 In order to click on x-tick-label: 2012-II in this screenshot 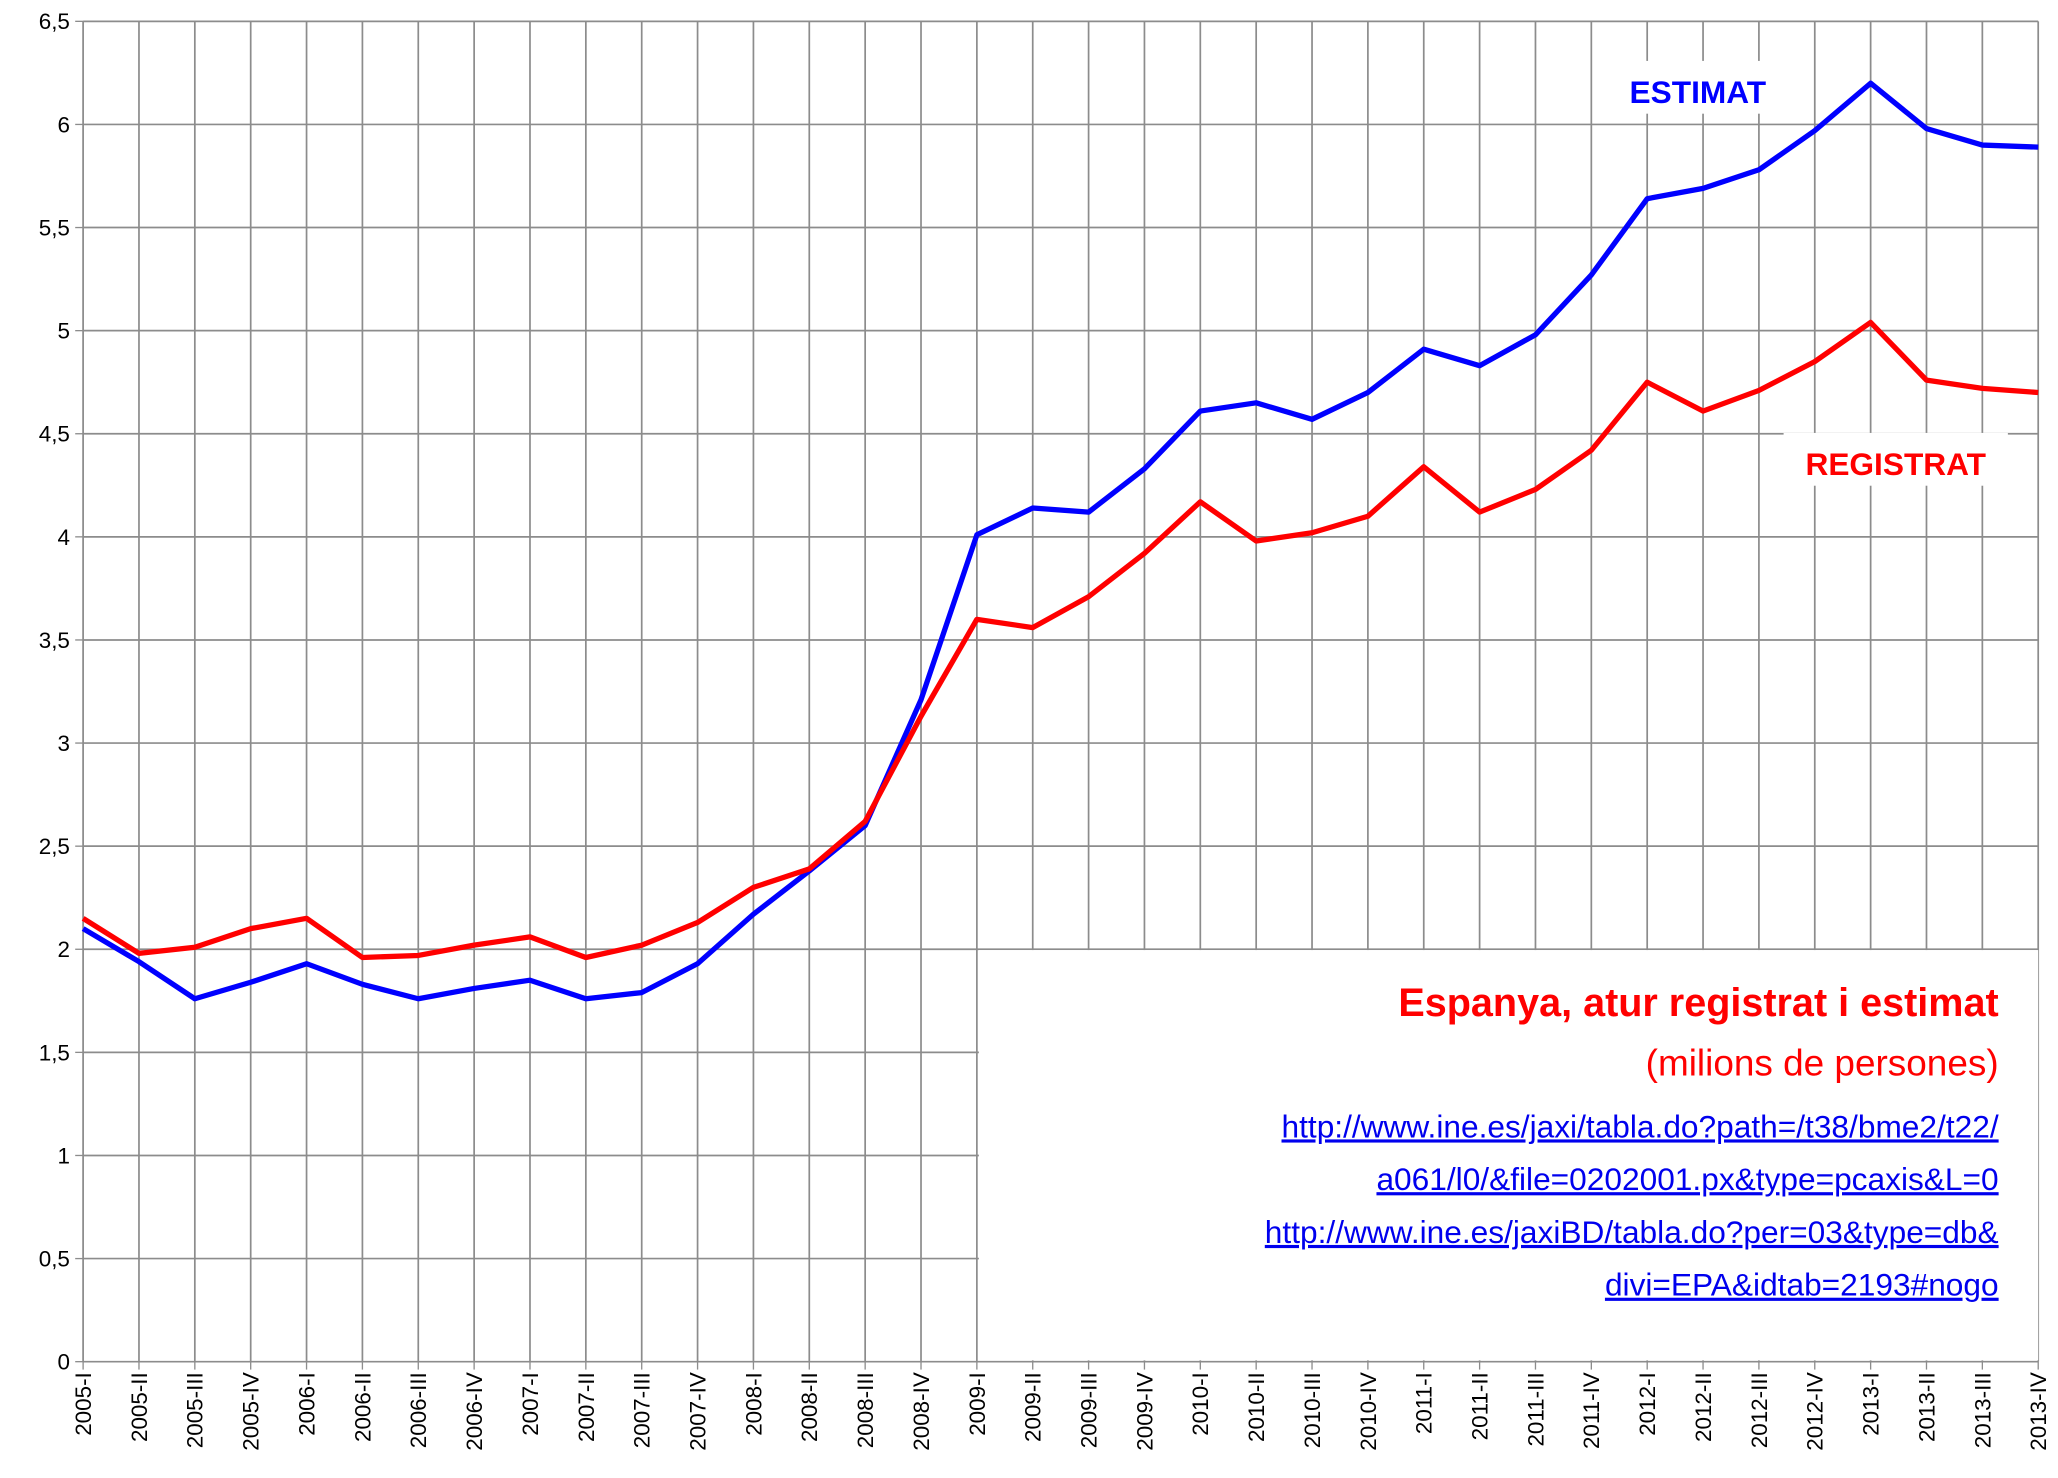, I will do `click(1703, 1407)`.